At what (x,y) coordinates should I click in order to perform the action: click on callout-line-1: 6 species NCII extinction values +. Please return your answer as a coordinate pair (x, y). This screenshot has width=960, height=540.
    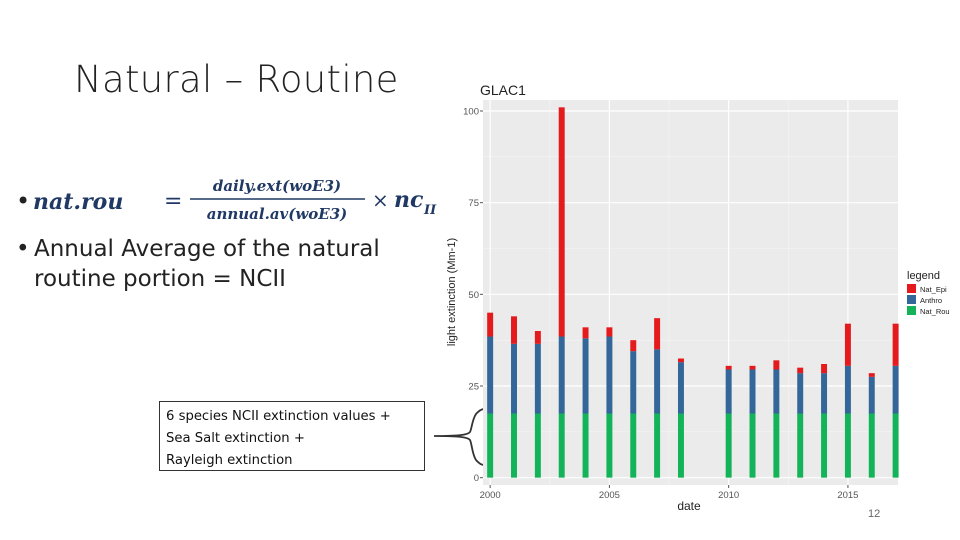
    Looking at the image, I should click on (278, 416).